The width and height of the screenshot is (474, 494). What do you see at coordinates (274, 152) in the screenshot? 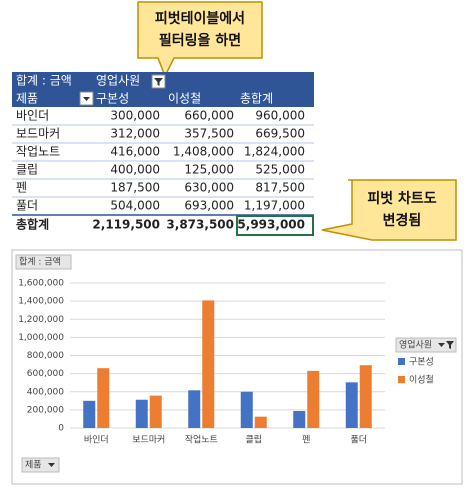
I see `cell-value: 1,824,000` at bounding box center [274, 152].